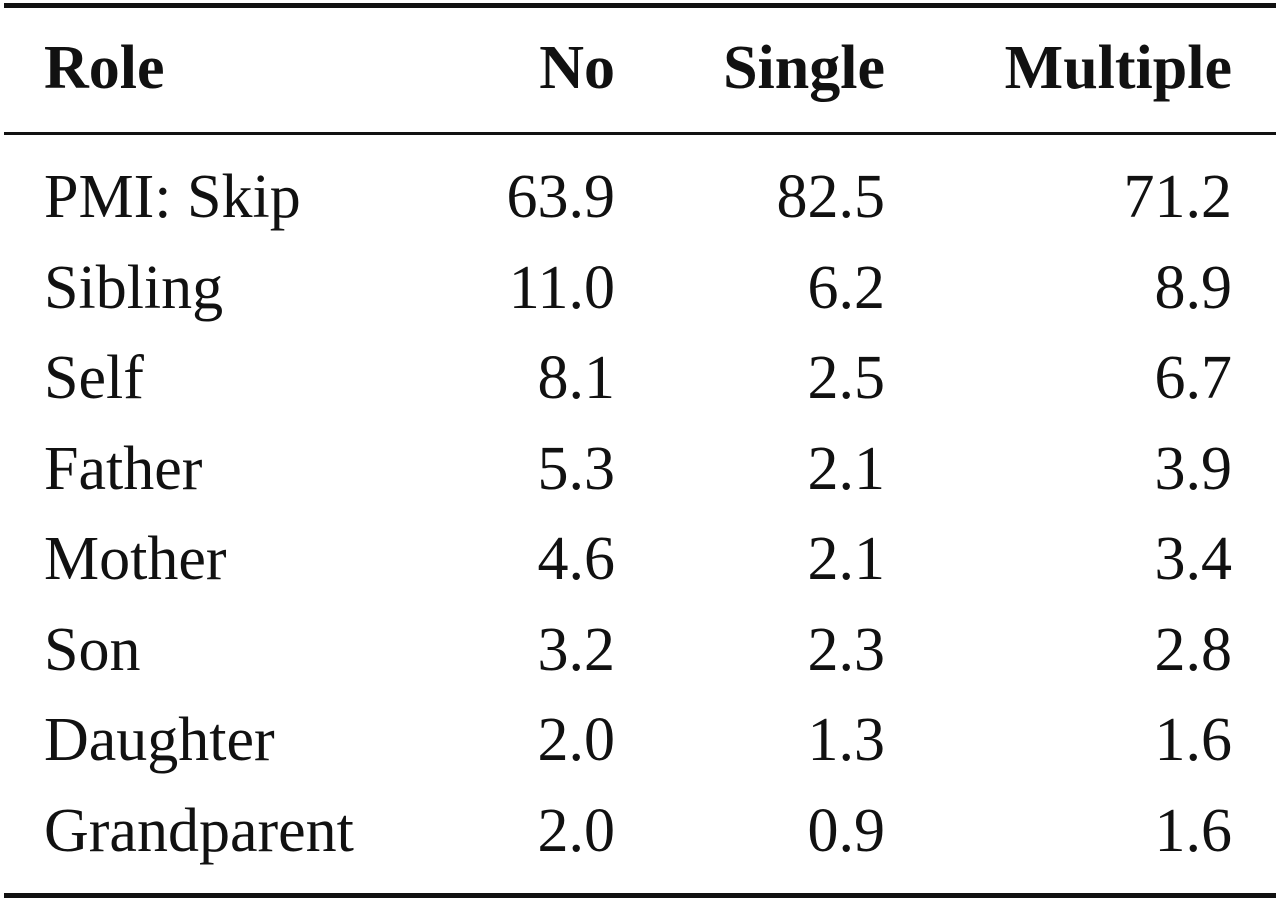 This screenshot has width=1280, height=906. Describe the element at coordinates (577, 68) in the screenshot. I see `header-cell: No` at that location.